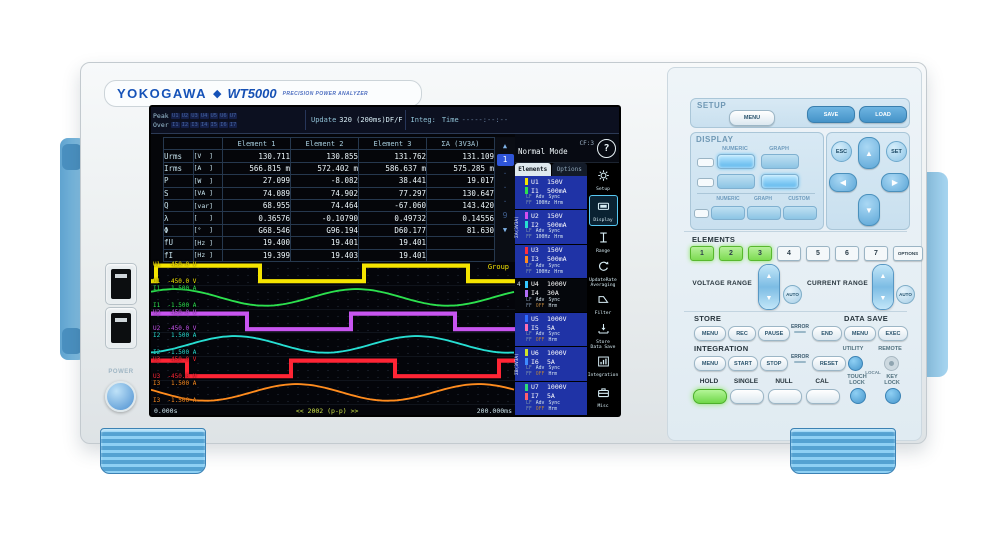 The image size is (1000, 540). What do you see at coordinates (256, 156) in the screenshot?
I see `cell-value: 130.711` at bounding box center [256, 156].